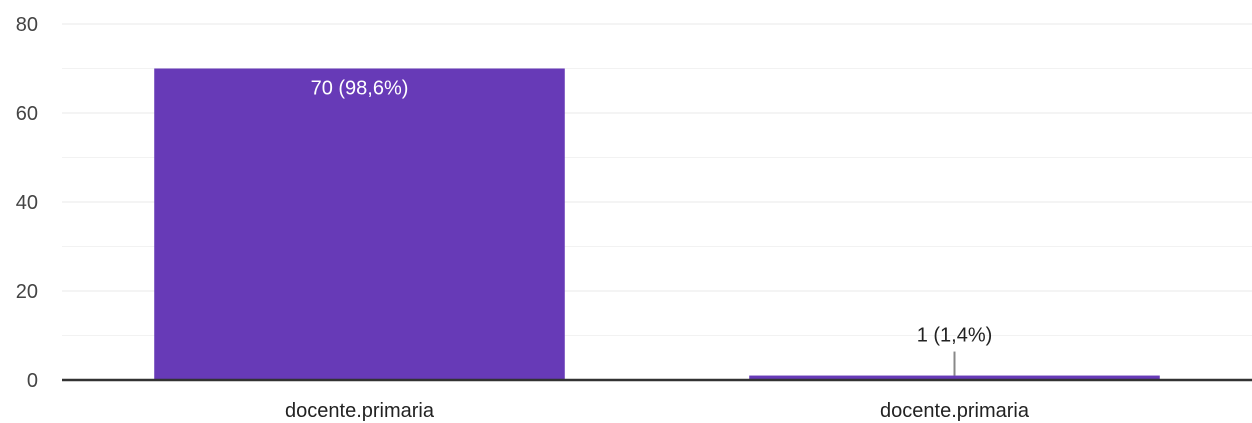 This screenshot has height=423, width=1252. I want to click on y-axis-ticks: 0 20 40 60 80, so click(27, 203).